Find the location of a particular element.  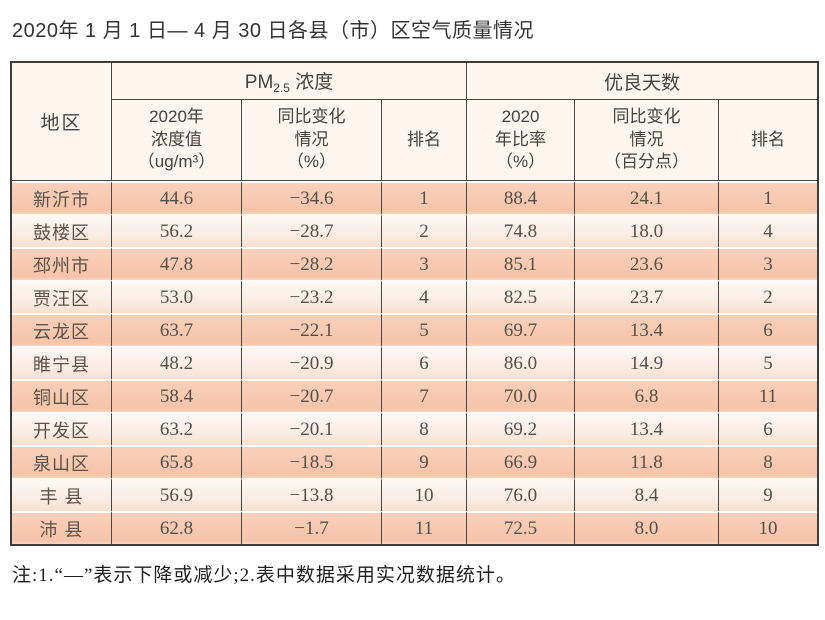

page-title: 2020年 1 月 1 日— 4 月 30 日各县（市）区空气质量情况 is located at coordinates (273, 31).